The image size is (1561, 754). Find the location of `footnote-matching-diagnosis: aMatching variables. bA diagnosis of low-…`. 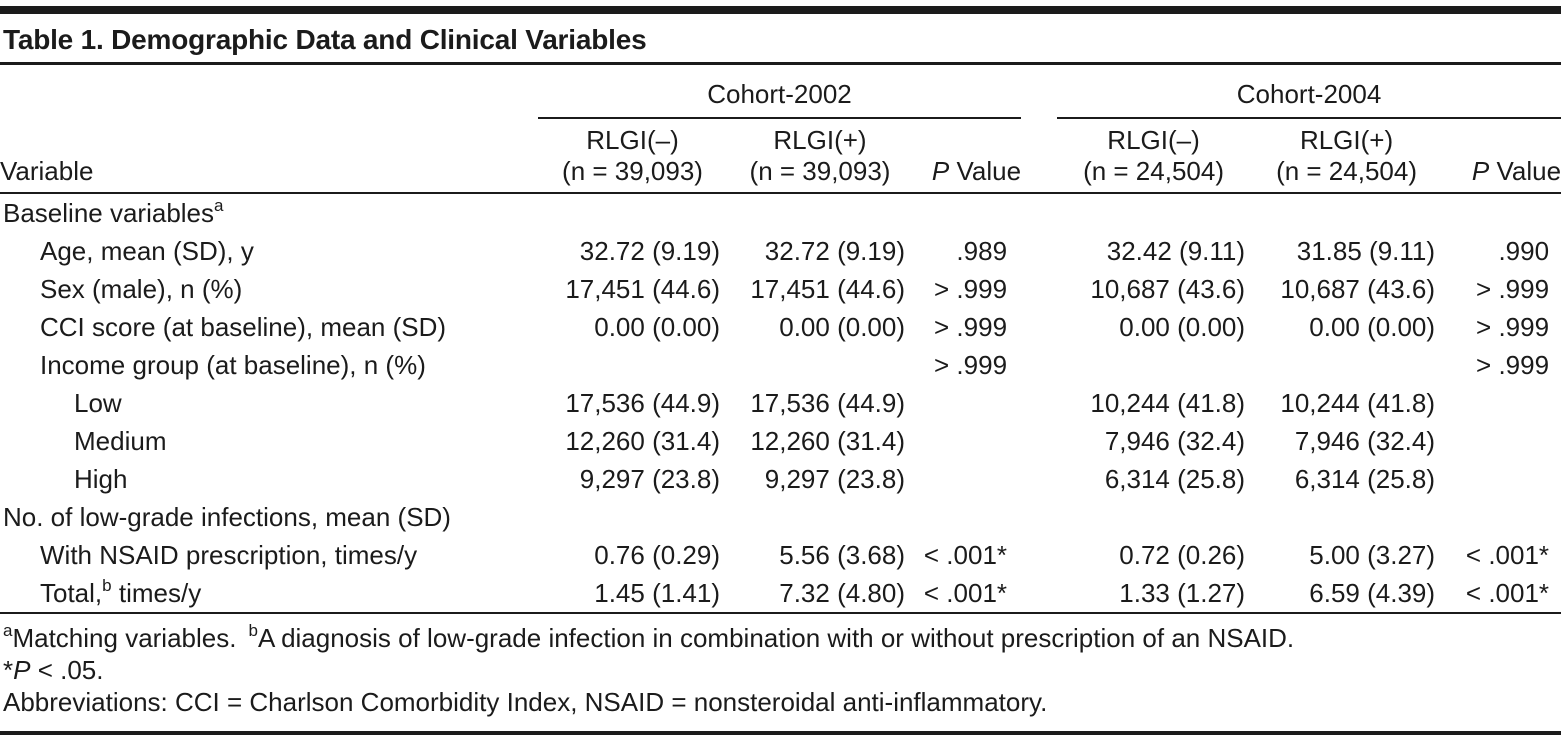

footnote-matching-diagnosis: aMatching variables. bA diagnosis of low-… is located at coordinates (780, 638).